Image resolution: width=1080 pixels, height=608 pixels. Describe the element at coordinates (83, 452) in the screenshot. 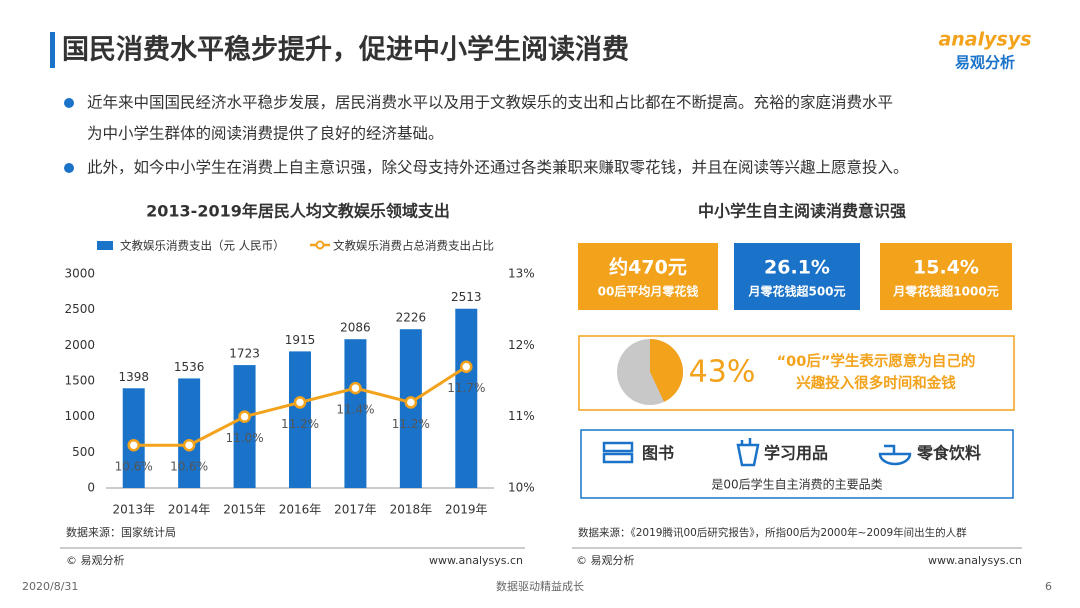

I see `y-tick-label: 500` at that location.